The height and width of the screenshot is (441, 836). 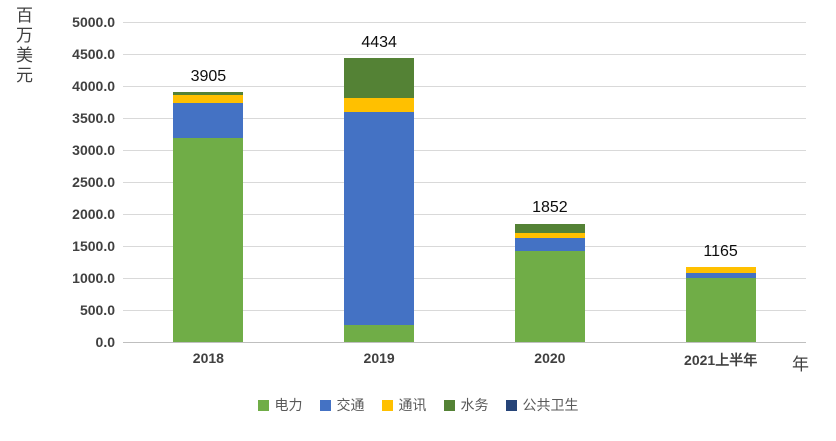 I want to click on y-axis-tick: 2500.0, so click(x=93, y=182).